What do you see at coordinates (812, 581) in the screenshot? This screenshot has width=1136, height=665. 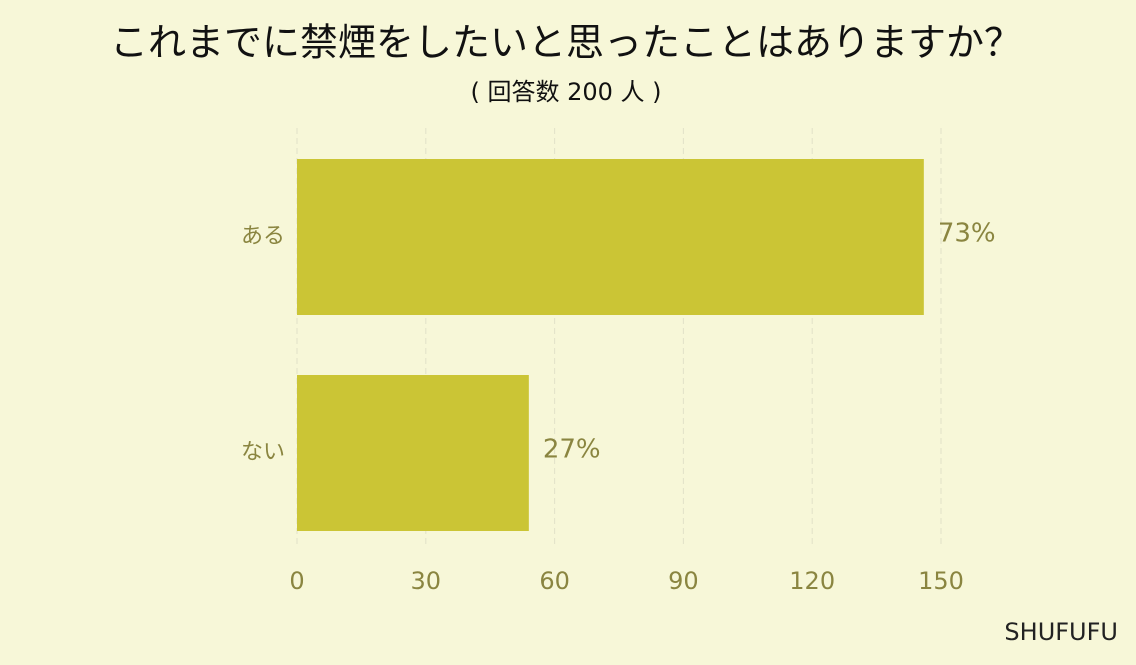 I see `x-tick-label: 120` at bounding box center [812, 581].